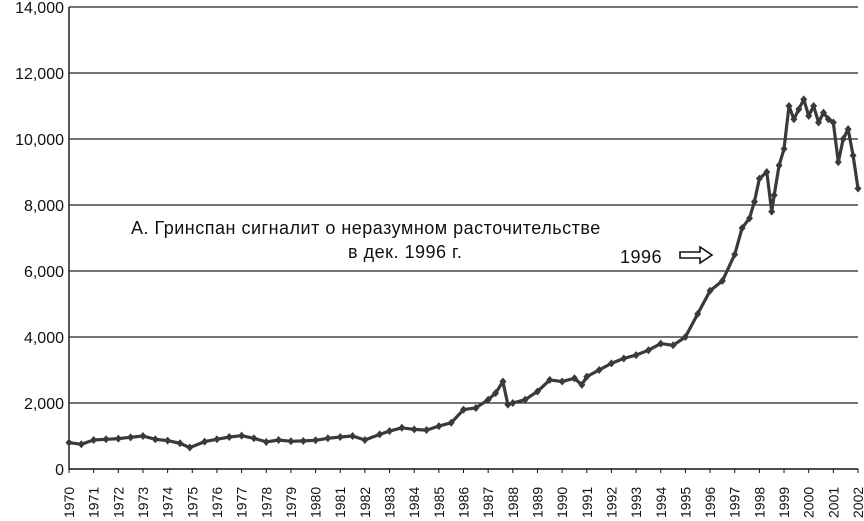 This screenshot has width=864, height=521. What do you see at coordinates (44, 338) in the screenshot?
I see `y-tick-label: 4,000` at bounding box center [44, 338].